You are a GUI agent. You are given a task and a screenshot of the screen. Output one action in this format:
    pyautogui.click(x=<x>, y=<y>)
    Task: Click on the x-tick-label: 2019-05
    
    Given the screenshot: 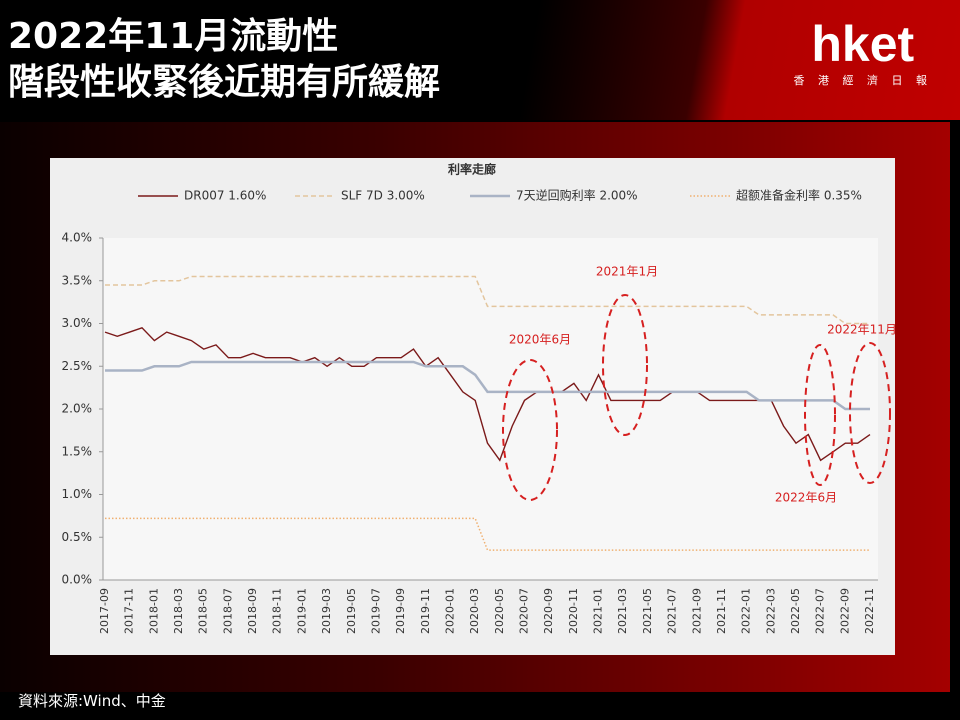 What is the action you would take?
    pyautogui.click(x=351, y=611)
    